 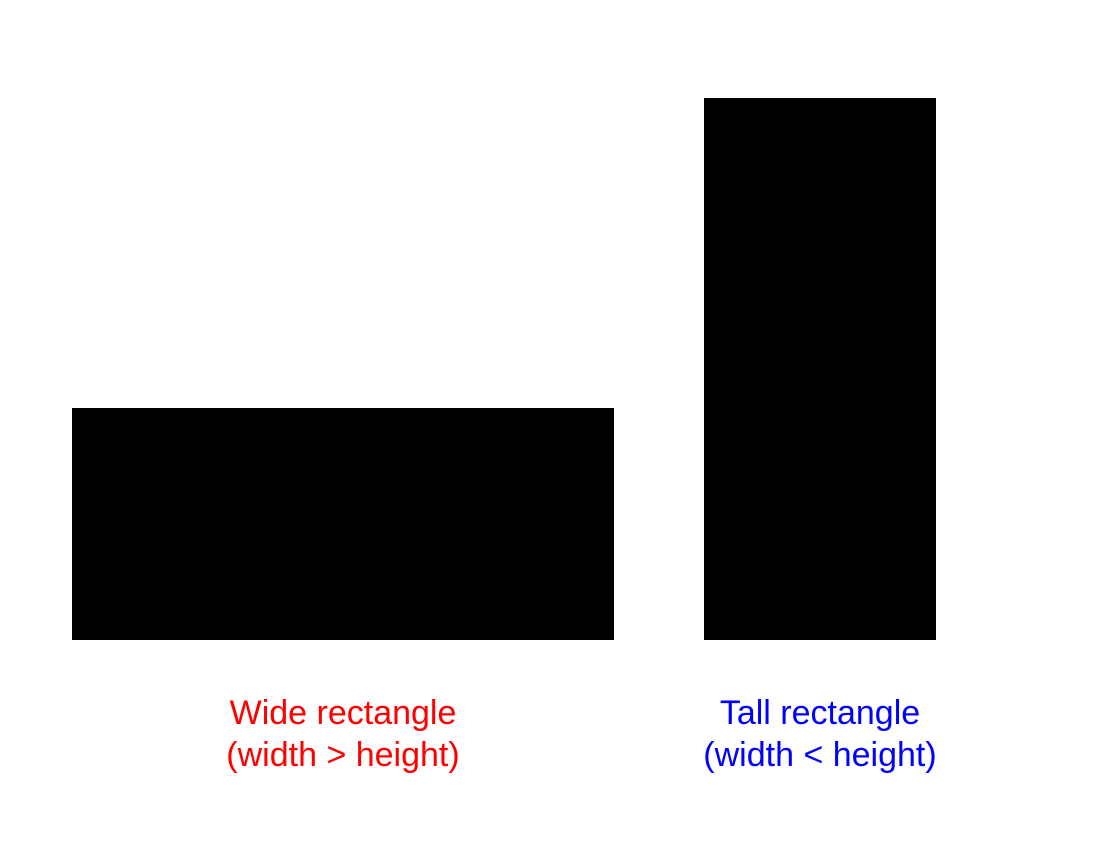 I want to click on wide-rectangle, so click(x=343, y=524).